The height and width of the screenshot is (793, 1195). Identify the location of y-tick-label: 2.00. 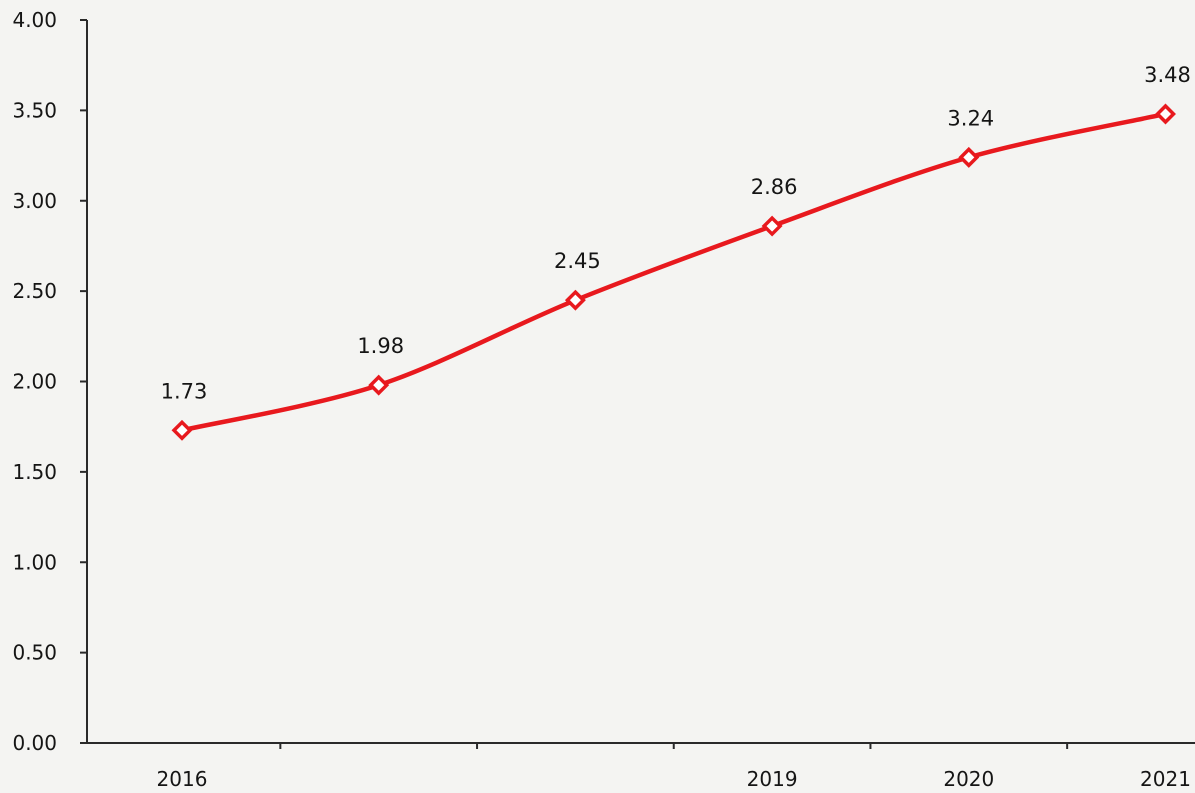
(34, 382).